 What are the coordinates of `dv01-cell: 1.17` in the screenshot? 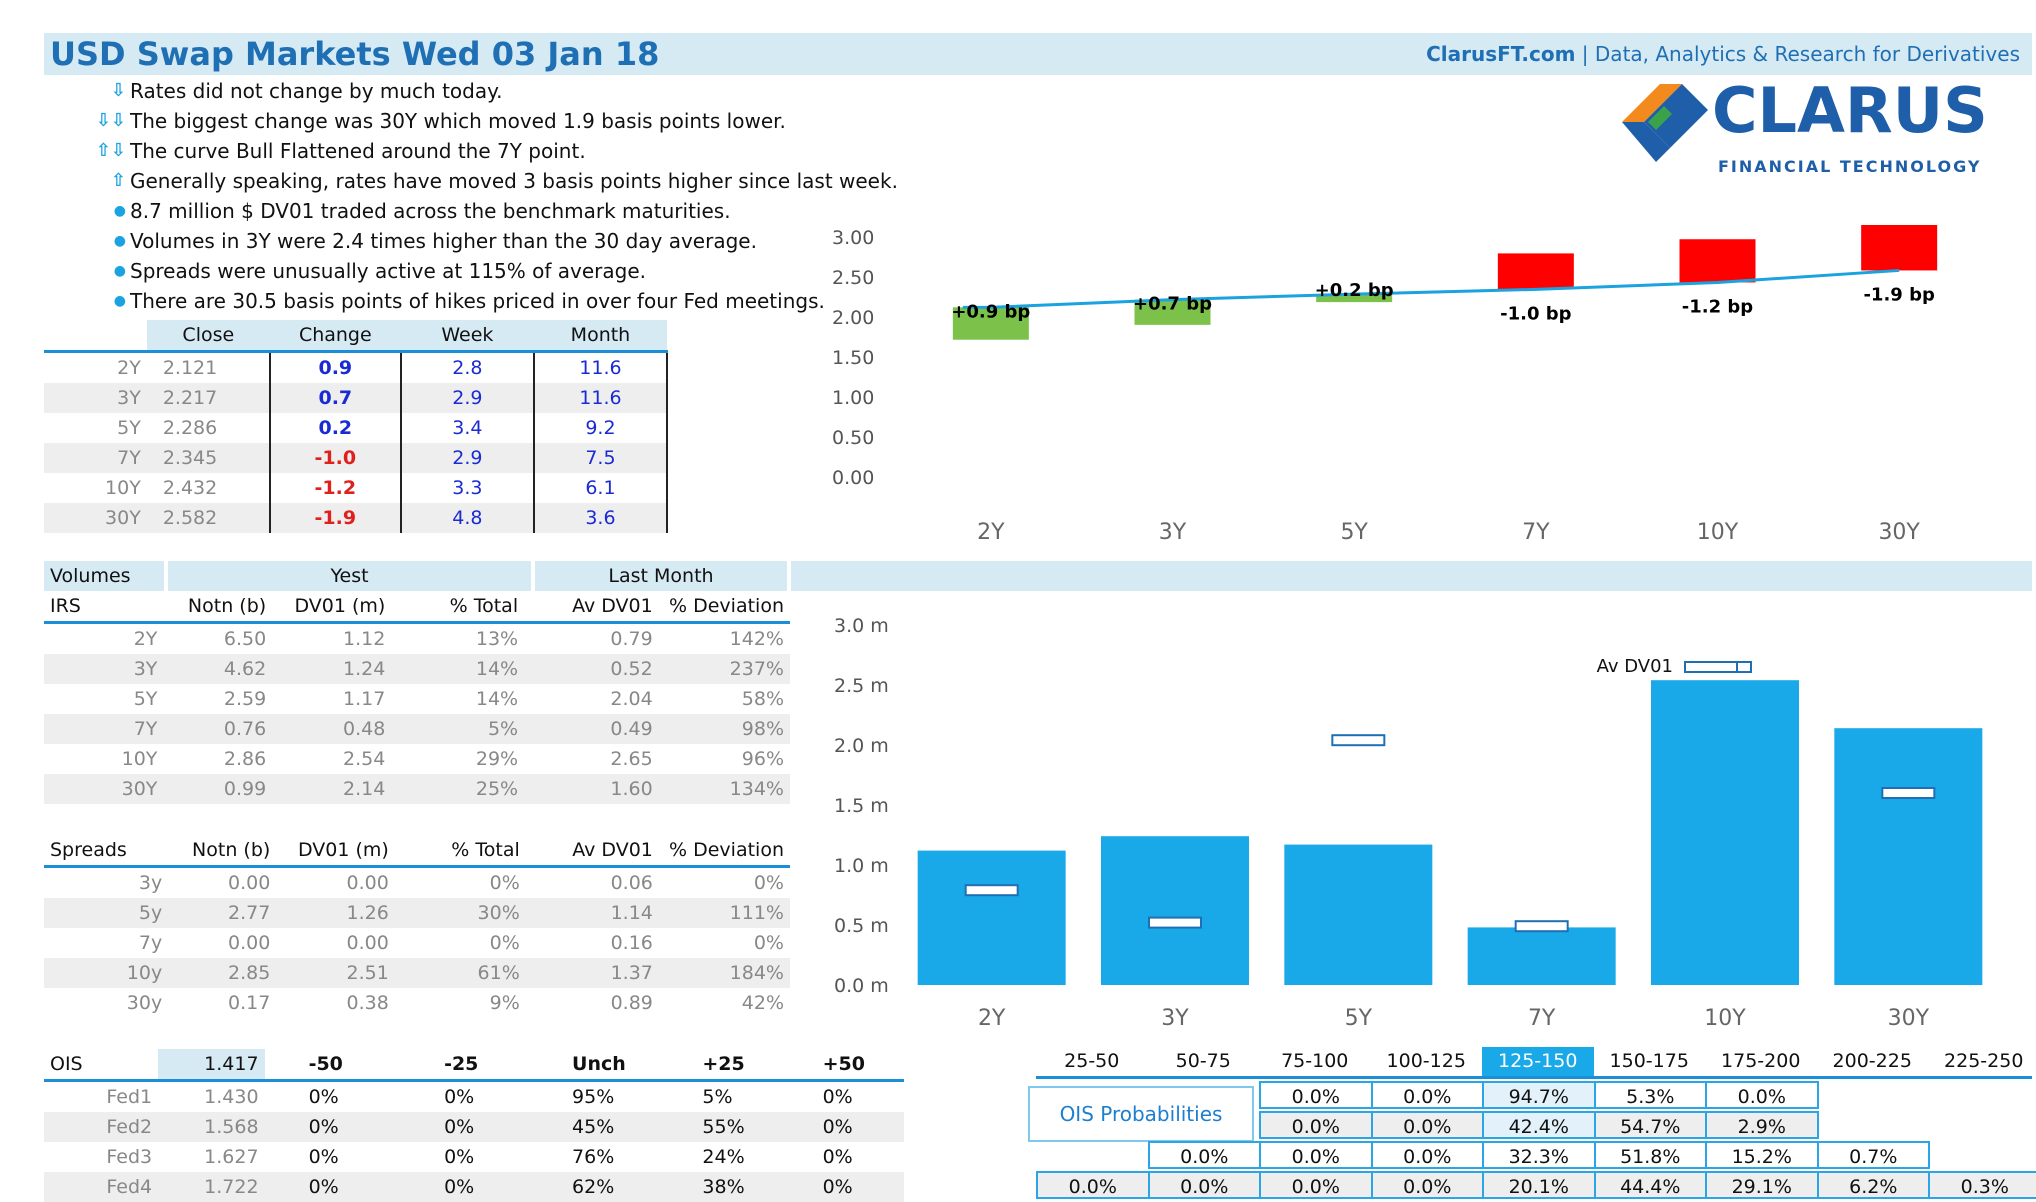 It's located at (364, 699).